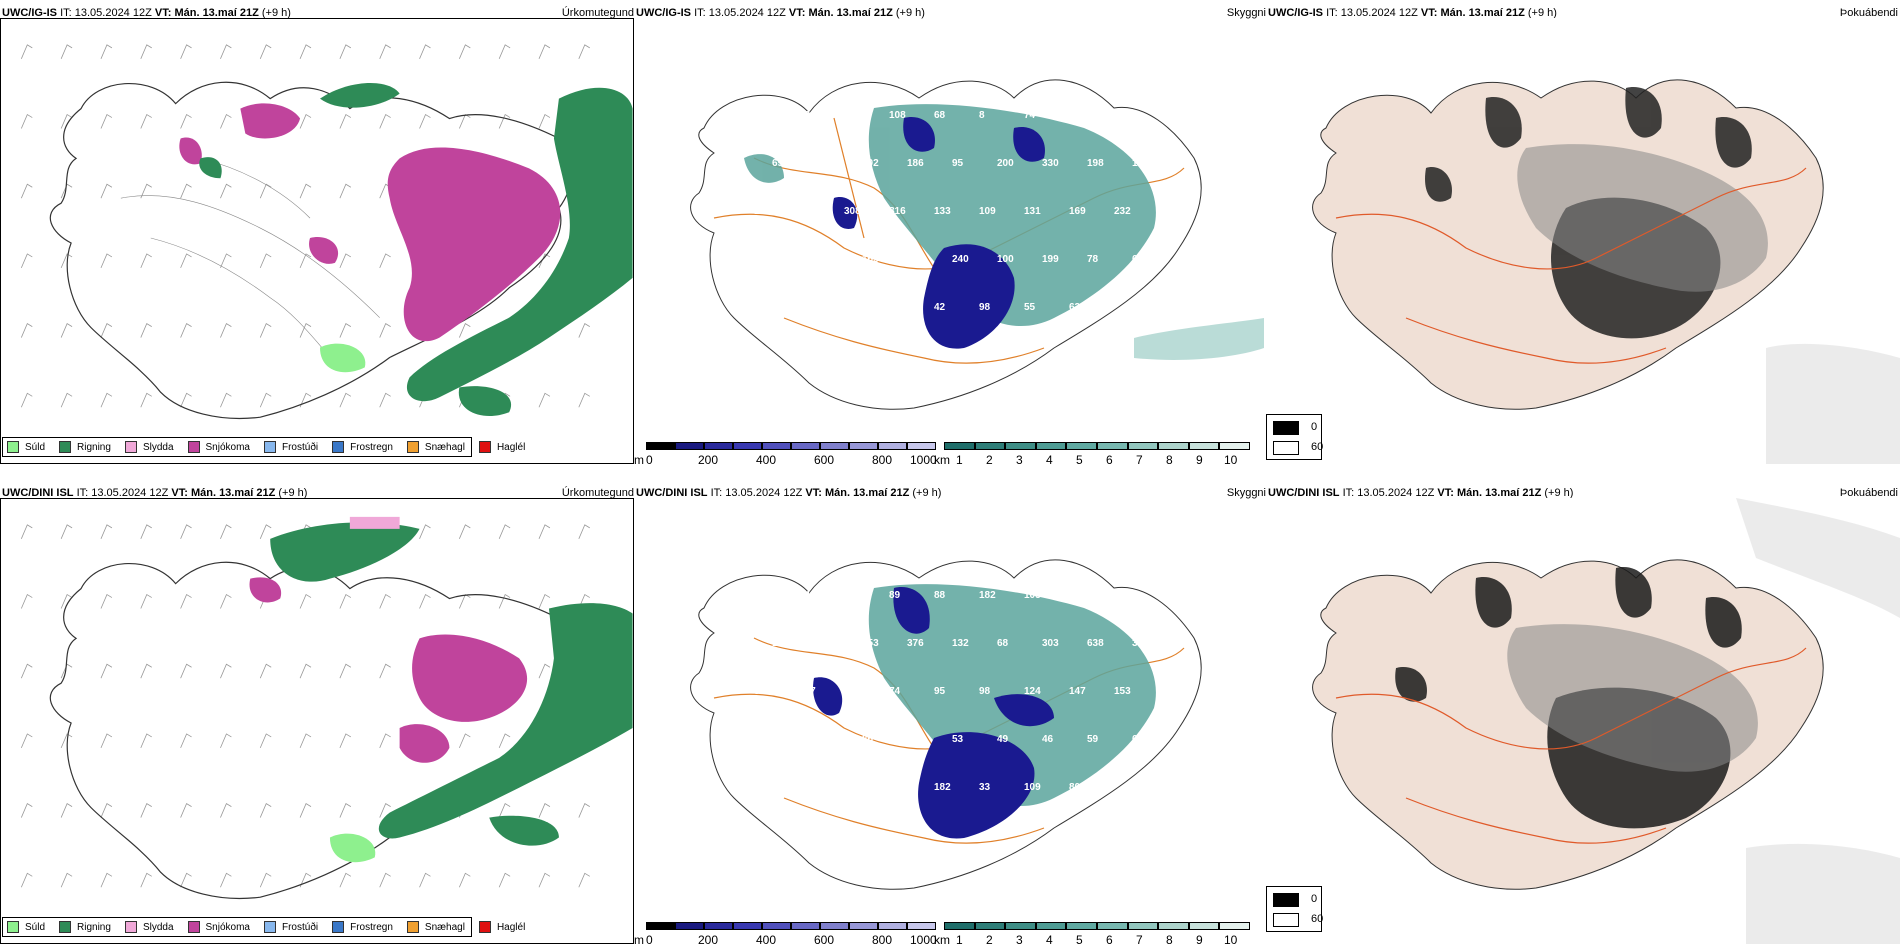  I want to click on ceiling-value-label: 59, so click(1093, 739).